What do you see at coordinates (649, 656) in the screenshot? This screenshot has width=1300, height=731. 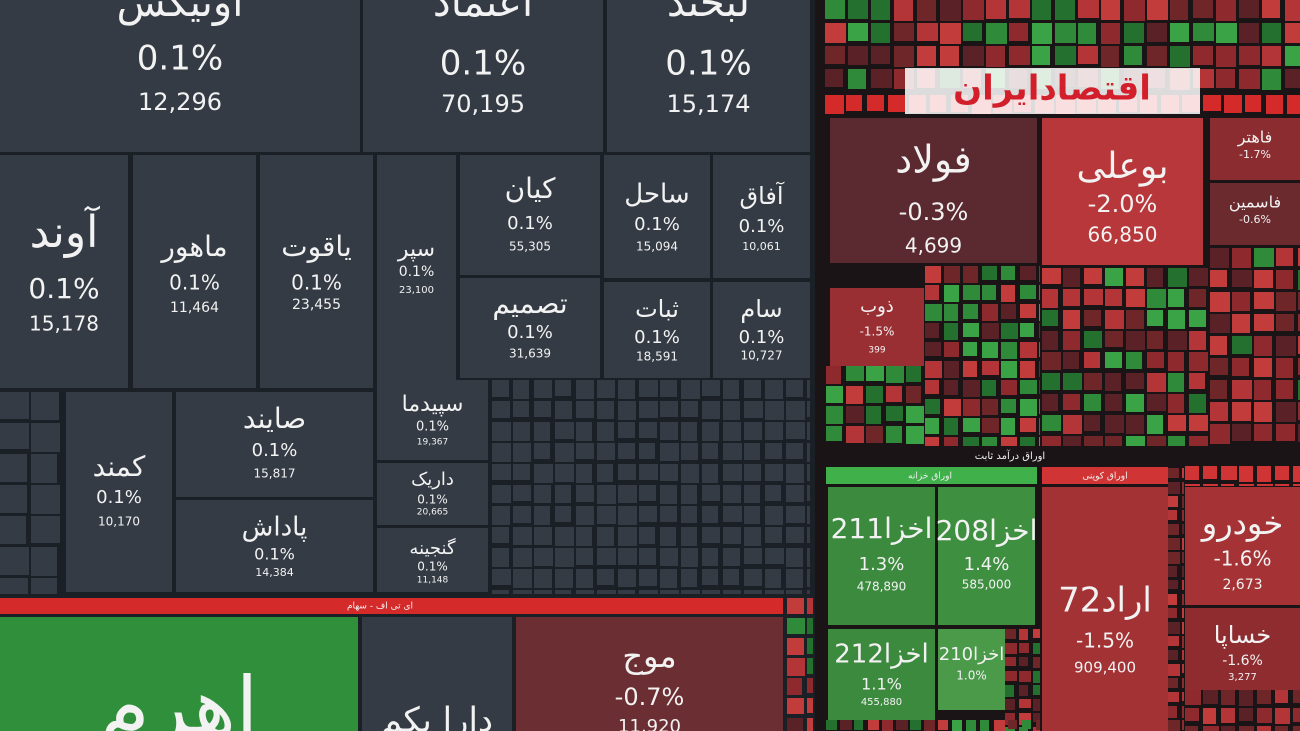 I see `tile-name: موج` at bounding box center [649, 656].